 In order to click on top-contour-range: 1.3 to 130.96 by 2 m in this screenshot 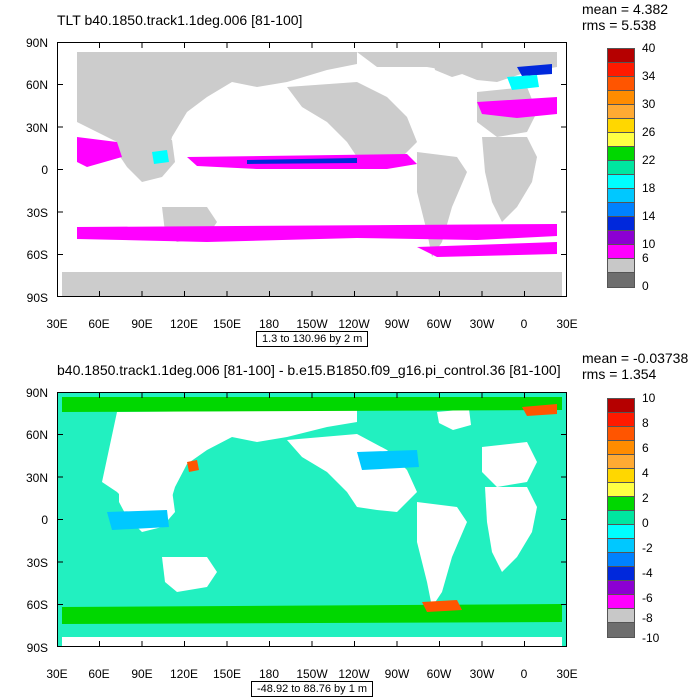, I will do `click(312, 339)`.